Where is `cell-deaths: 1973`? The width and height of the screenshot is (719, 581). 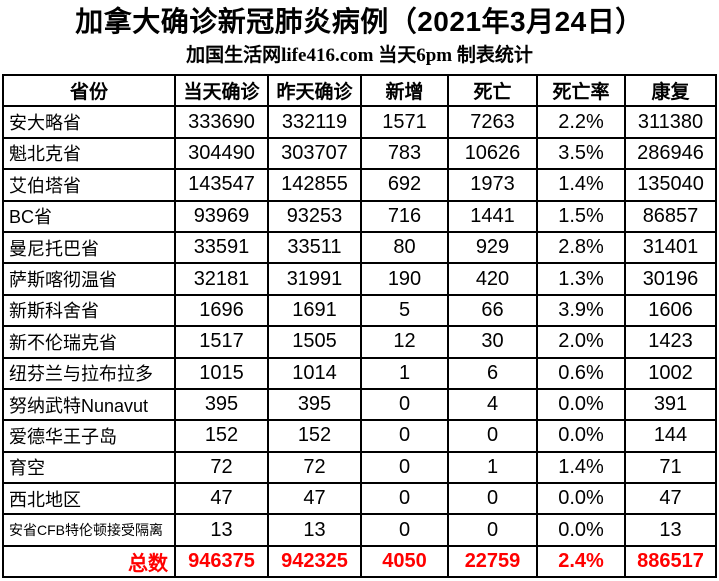
cell-deaths: 1973 is located at coordinates (492, 185).